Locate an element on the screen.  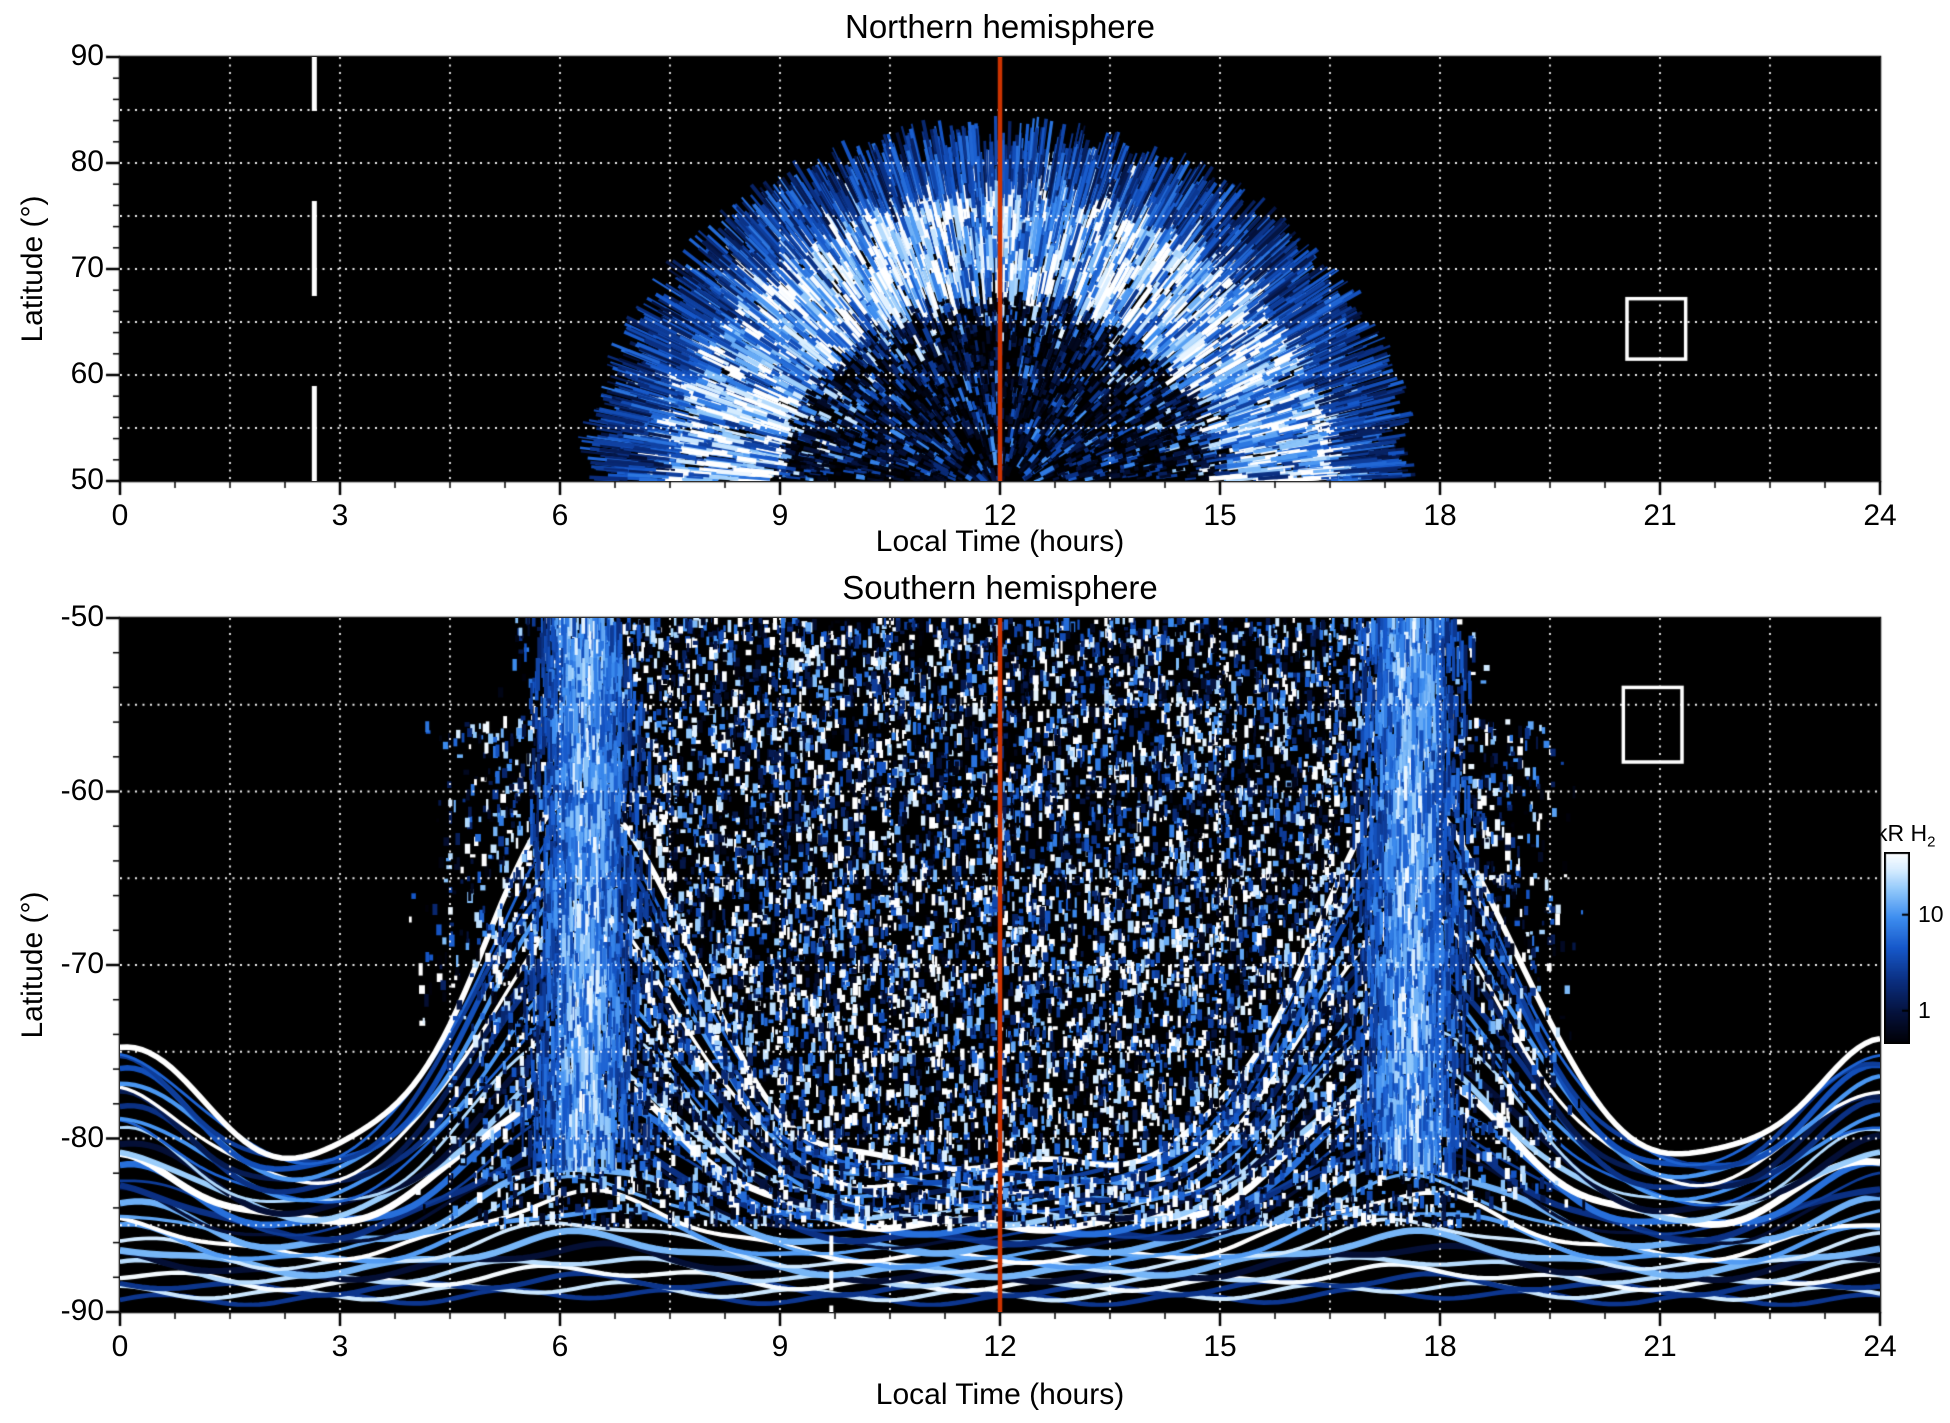
colorbar-tick-label: 10 is located at coordinates (1931, 913).